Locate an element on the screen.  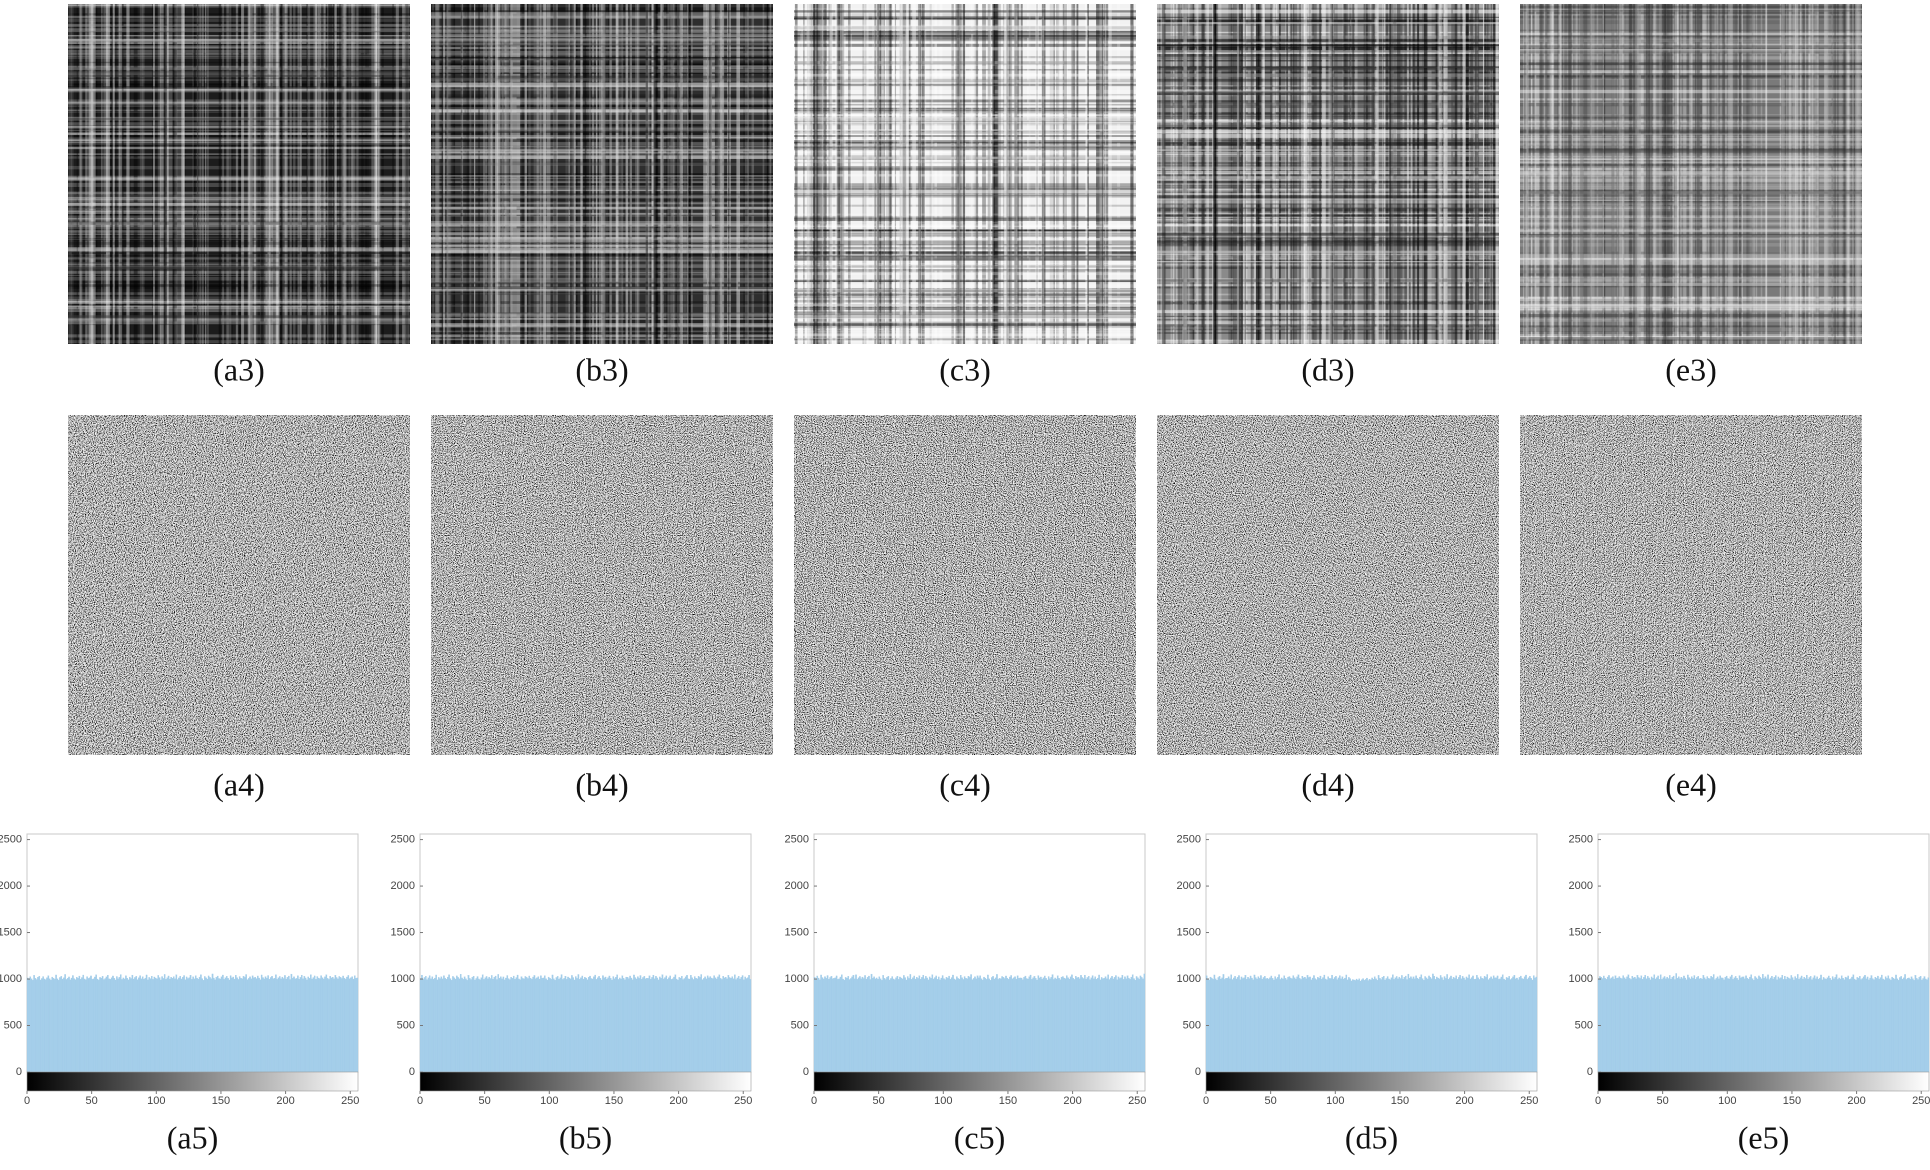
caption: (a5) is located at coordinates (193, 1137).